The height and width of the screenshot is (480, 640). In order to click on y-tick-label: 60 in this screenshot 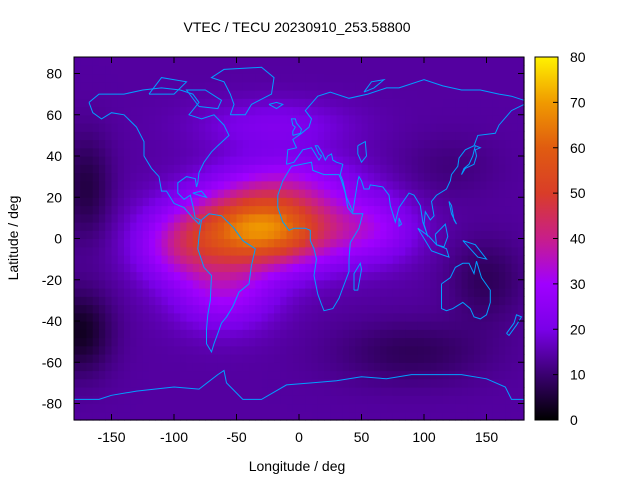, I will do `click(54, 115)`.